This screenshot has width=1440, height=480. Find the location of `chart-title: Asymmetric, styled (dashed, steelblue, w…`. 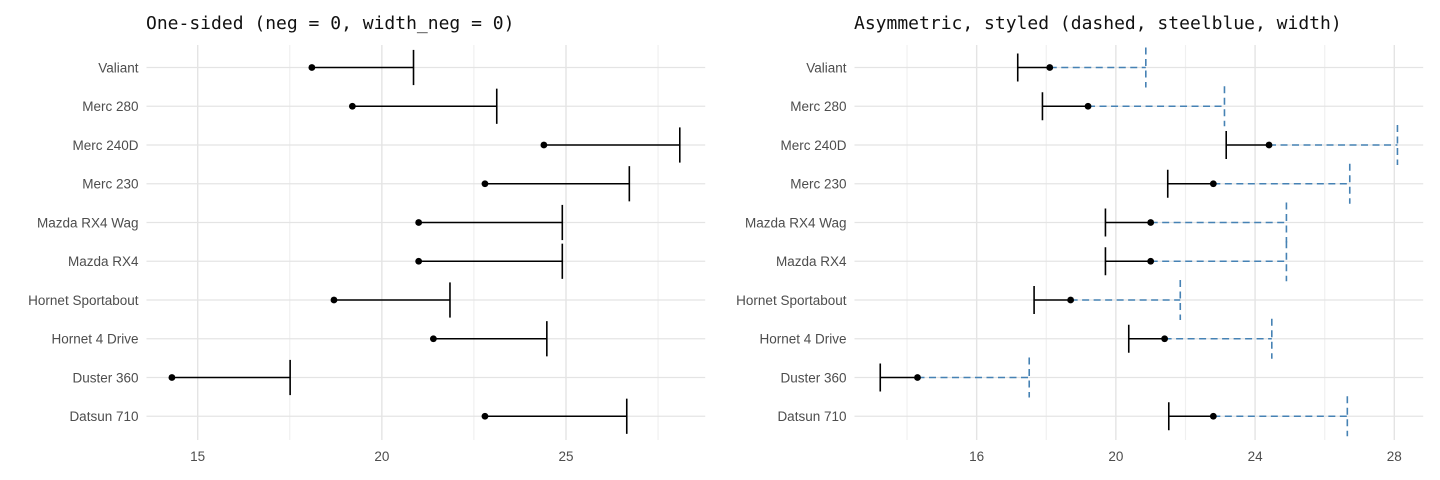

chart-title: Asymmetric, styled (dashed, steelblue, w… is located at coordinates (1098, 23).